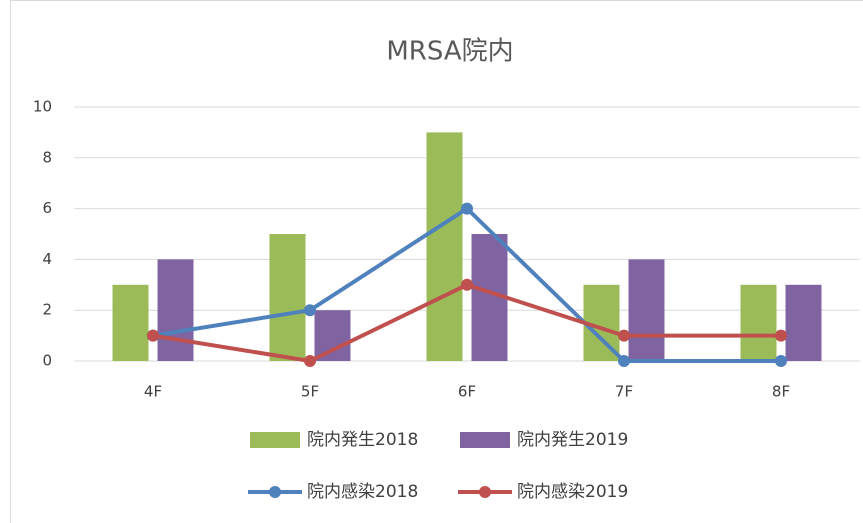  Describe the element at coordinates (153, 392) in the screenshot. I see `x-tick-label: 4F` at that location.